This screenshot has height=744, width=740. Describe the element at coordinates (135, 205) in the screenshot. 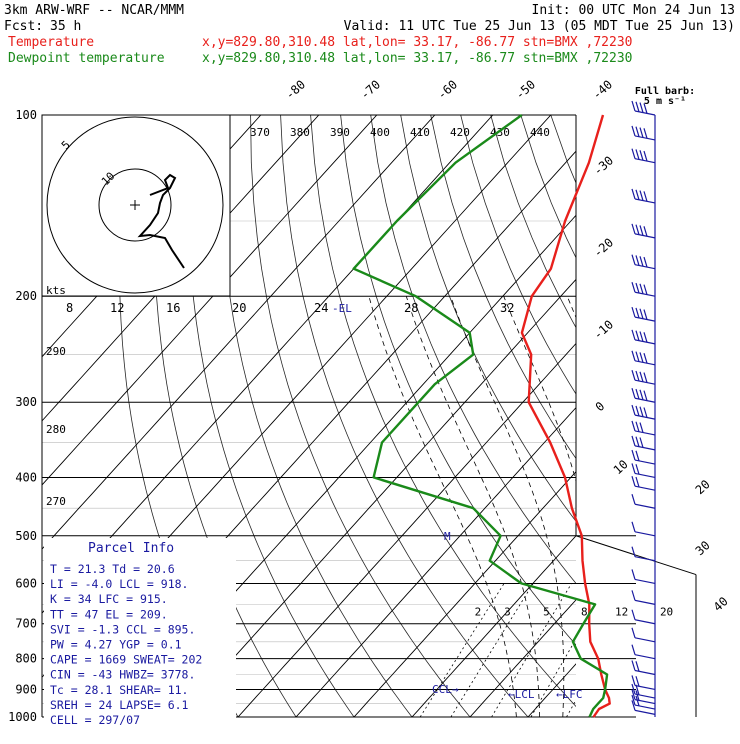

I see `hodograph-ring-outer` at that location.